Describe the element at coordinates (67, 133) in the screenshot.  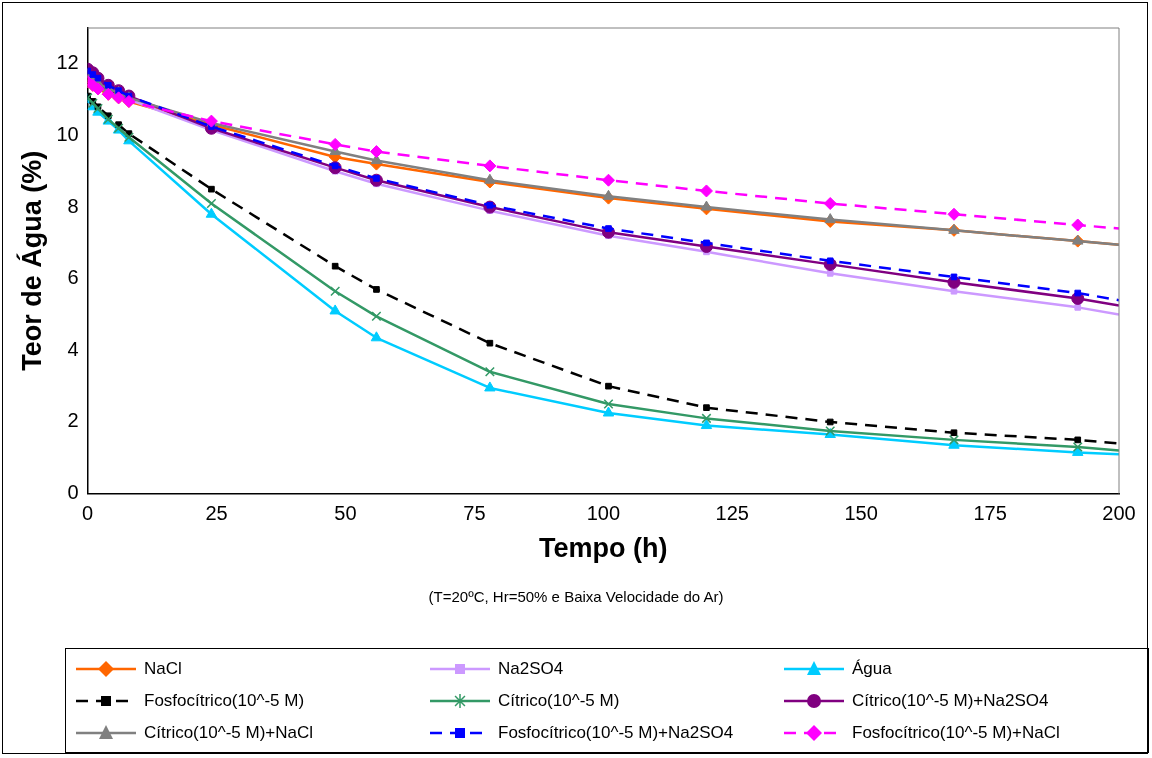
I see `y-tick-label: 10` at that location.